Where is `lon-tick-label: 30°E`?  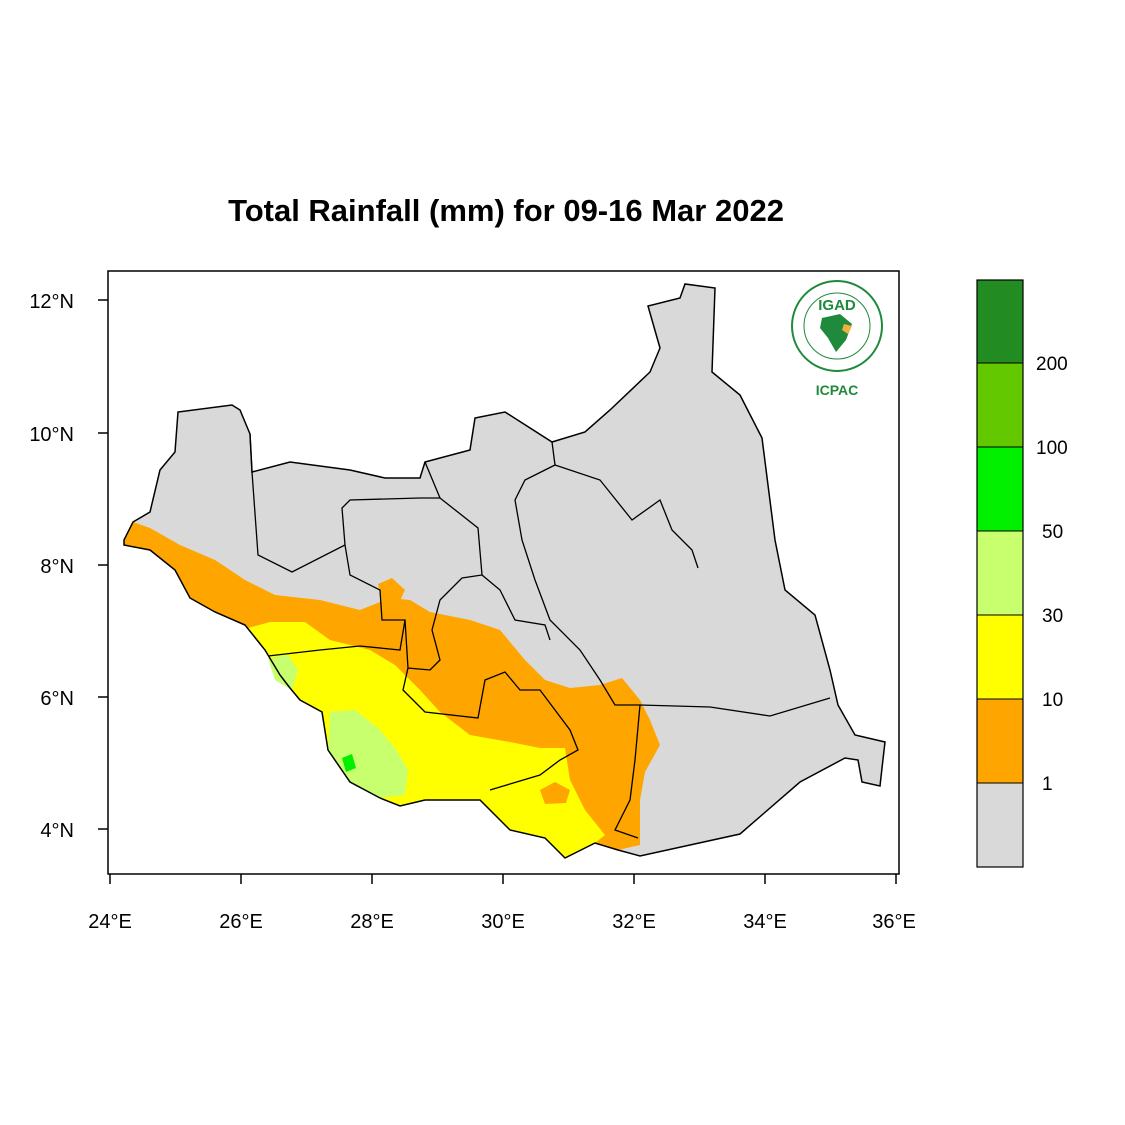 lon-tick-label: 30°E is located at coordinates (503, 922).